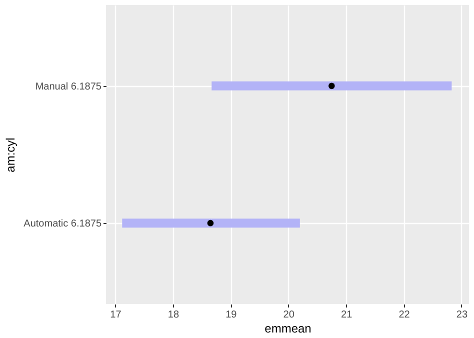  Describe the element at coordinates (347, 315) in the screenshot. I see `x-tick-label: 21` at that location.